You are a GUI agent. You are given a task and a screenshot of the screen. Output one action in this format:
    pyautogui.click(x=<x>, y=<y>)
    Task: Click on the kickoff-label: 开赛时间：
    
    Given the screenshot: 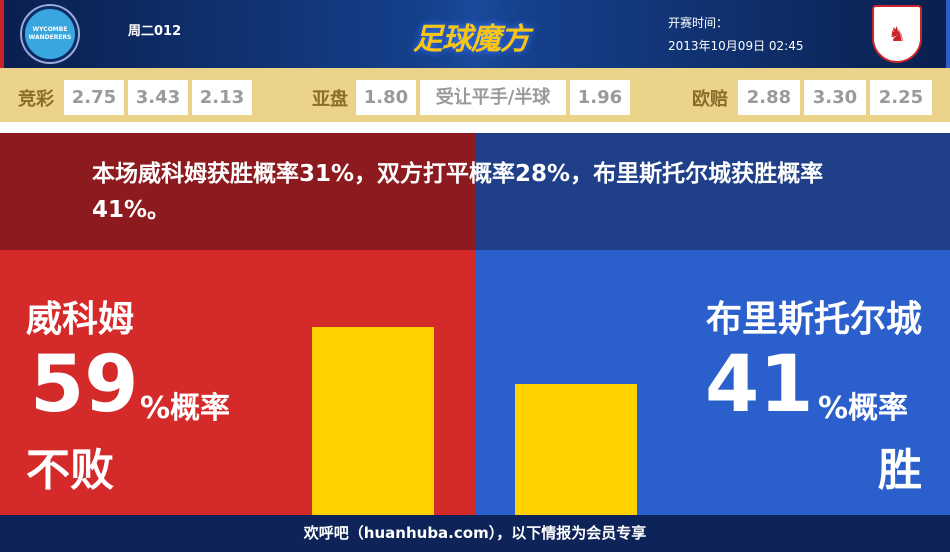 What is the action you would take?
    pyautogui.click(x=698, y=23)
    